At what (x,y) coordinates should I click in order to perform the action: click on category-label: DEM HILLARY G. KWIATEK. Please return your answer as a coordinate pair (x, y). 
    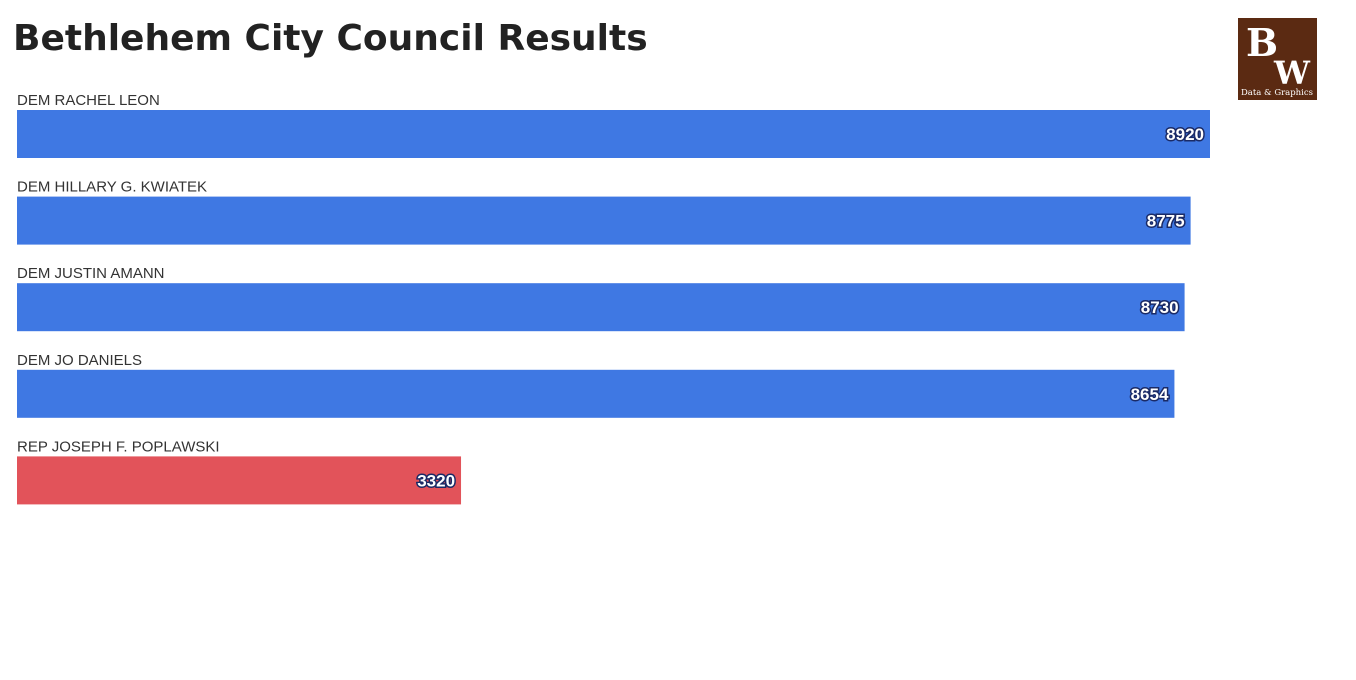
    Looking at the image, I should click on (112, 187).